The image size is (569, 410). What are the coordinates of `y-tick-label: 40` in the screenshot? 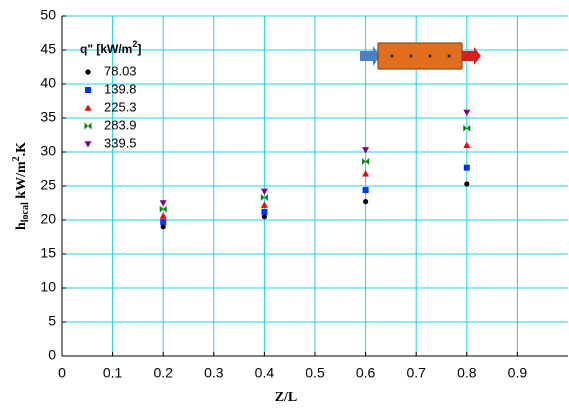 It's located at (48, 83).